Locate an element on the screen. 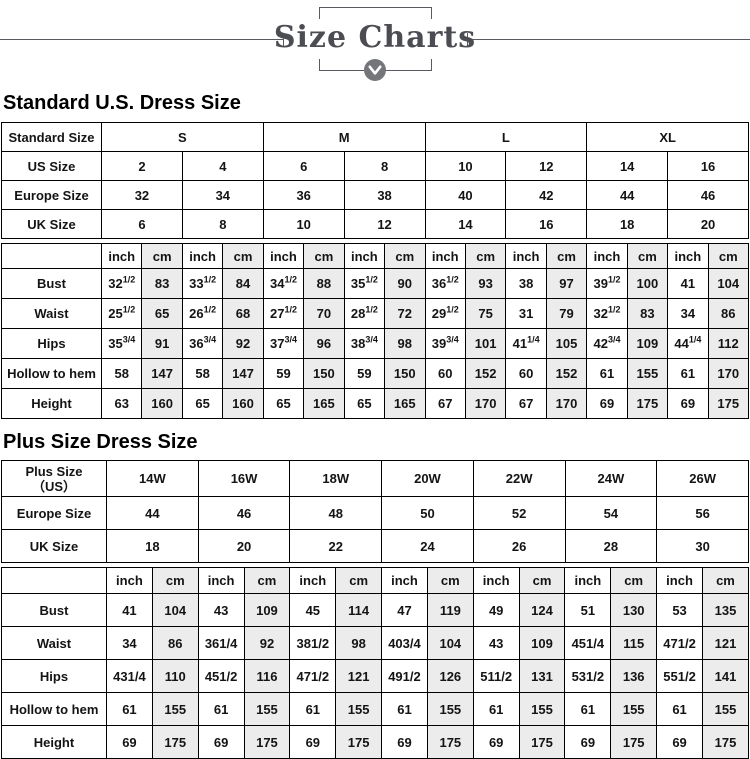 The height and width of the screenshot is (759, 750). cm-value-cell: 100 is located at coordinates (647, 283).